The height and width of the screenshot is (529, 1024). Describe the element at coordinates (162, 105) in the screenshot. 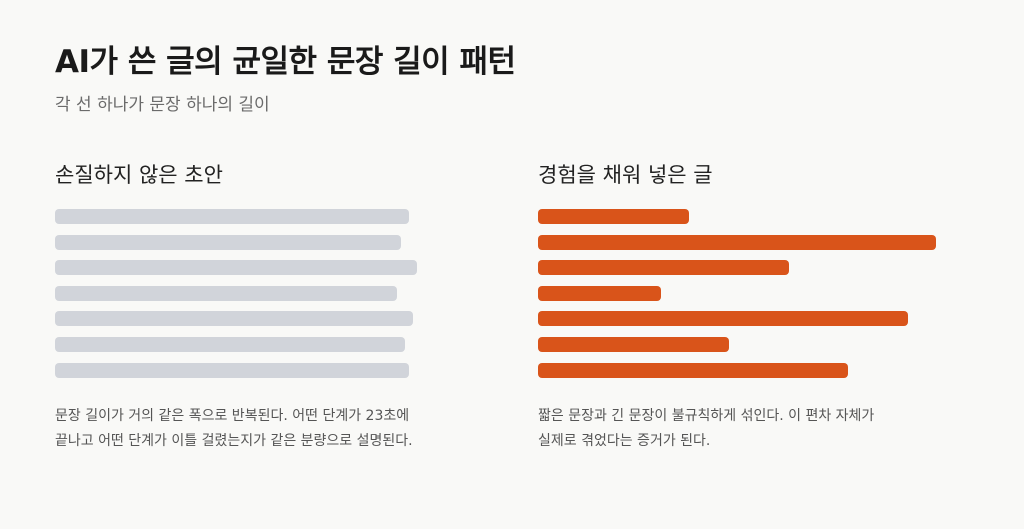

I see `page-subtitle: 각 선 하나가 문장 하나의 길이` at that location.